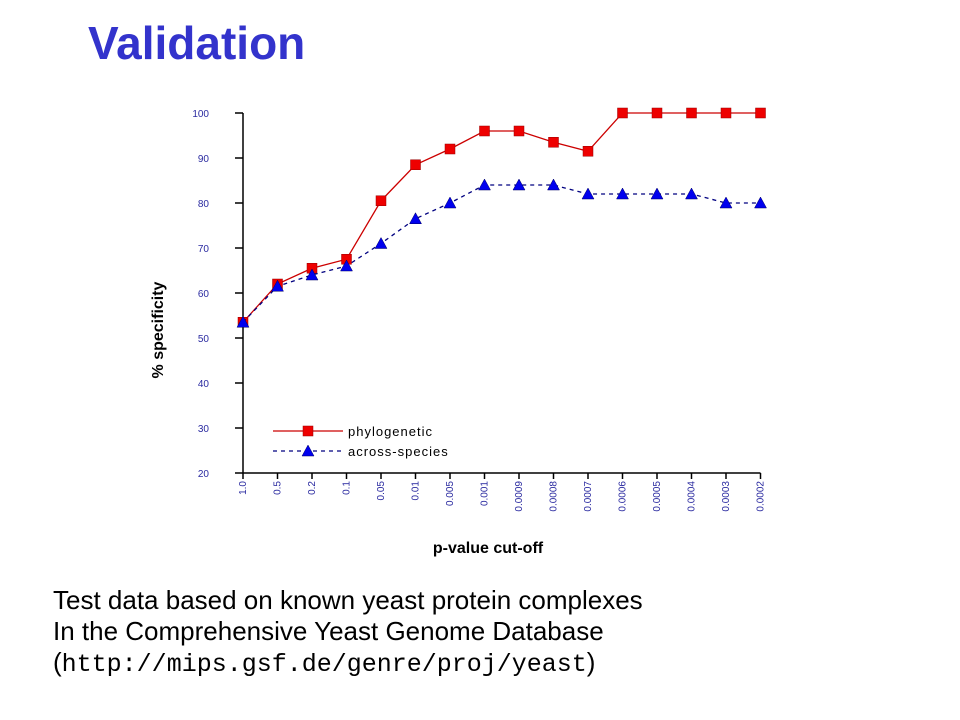  I want to click on caption-line-3: (http://mips.gsf.de/genre/proj/yeast), so click(348, 663).